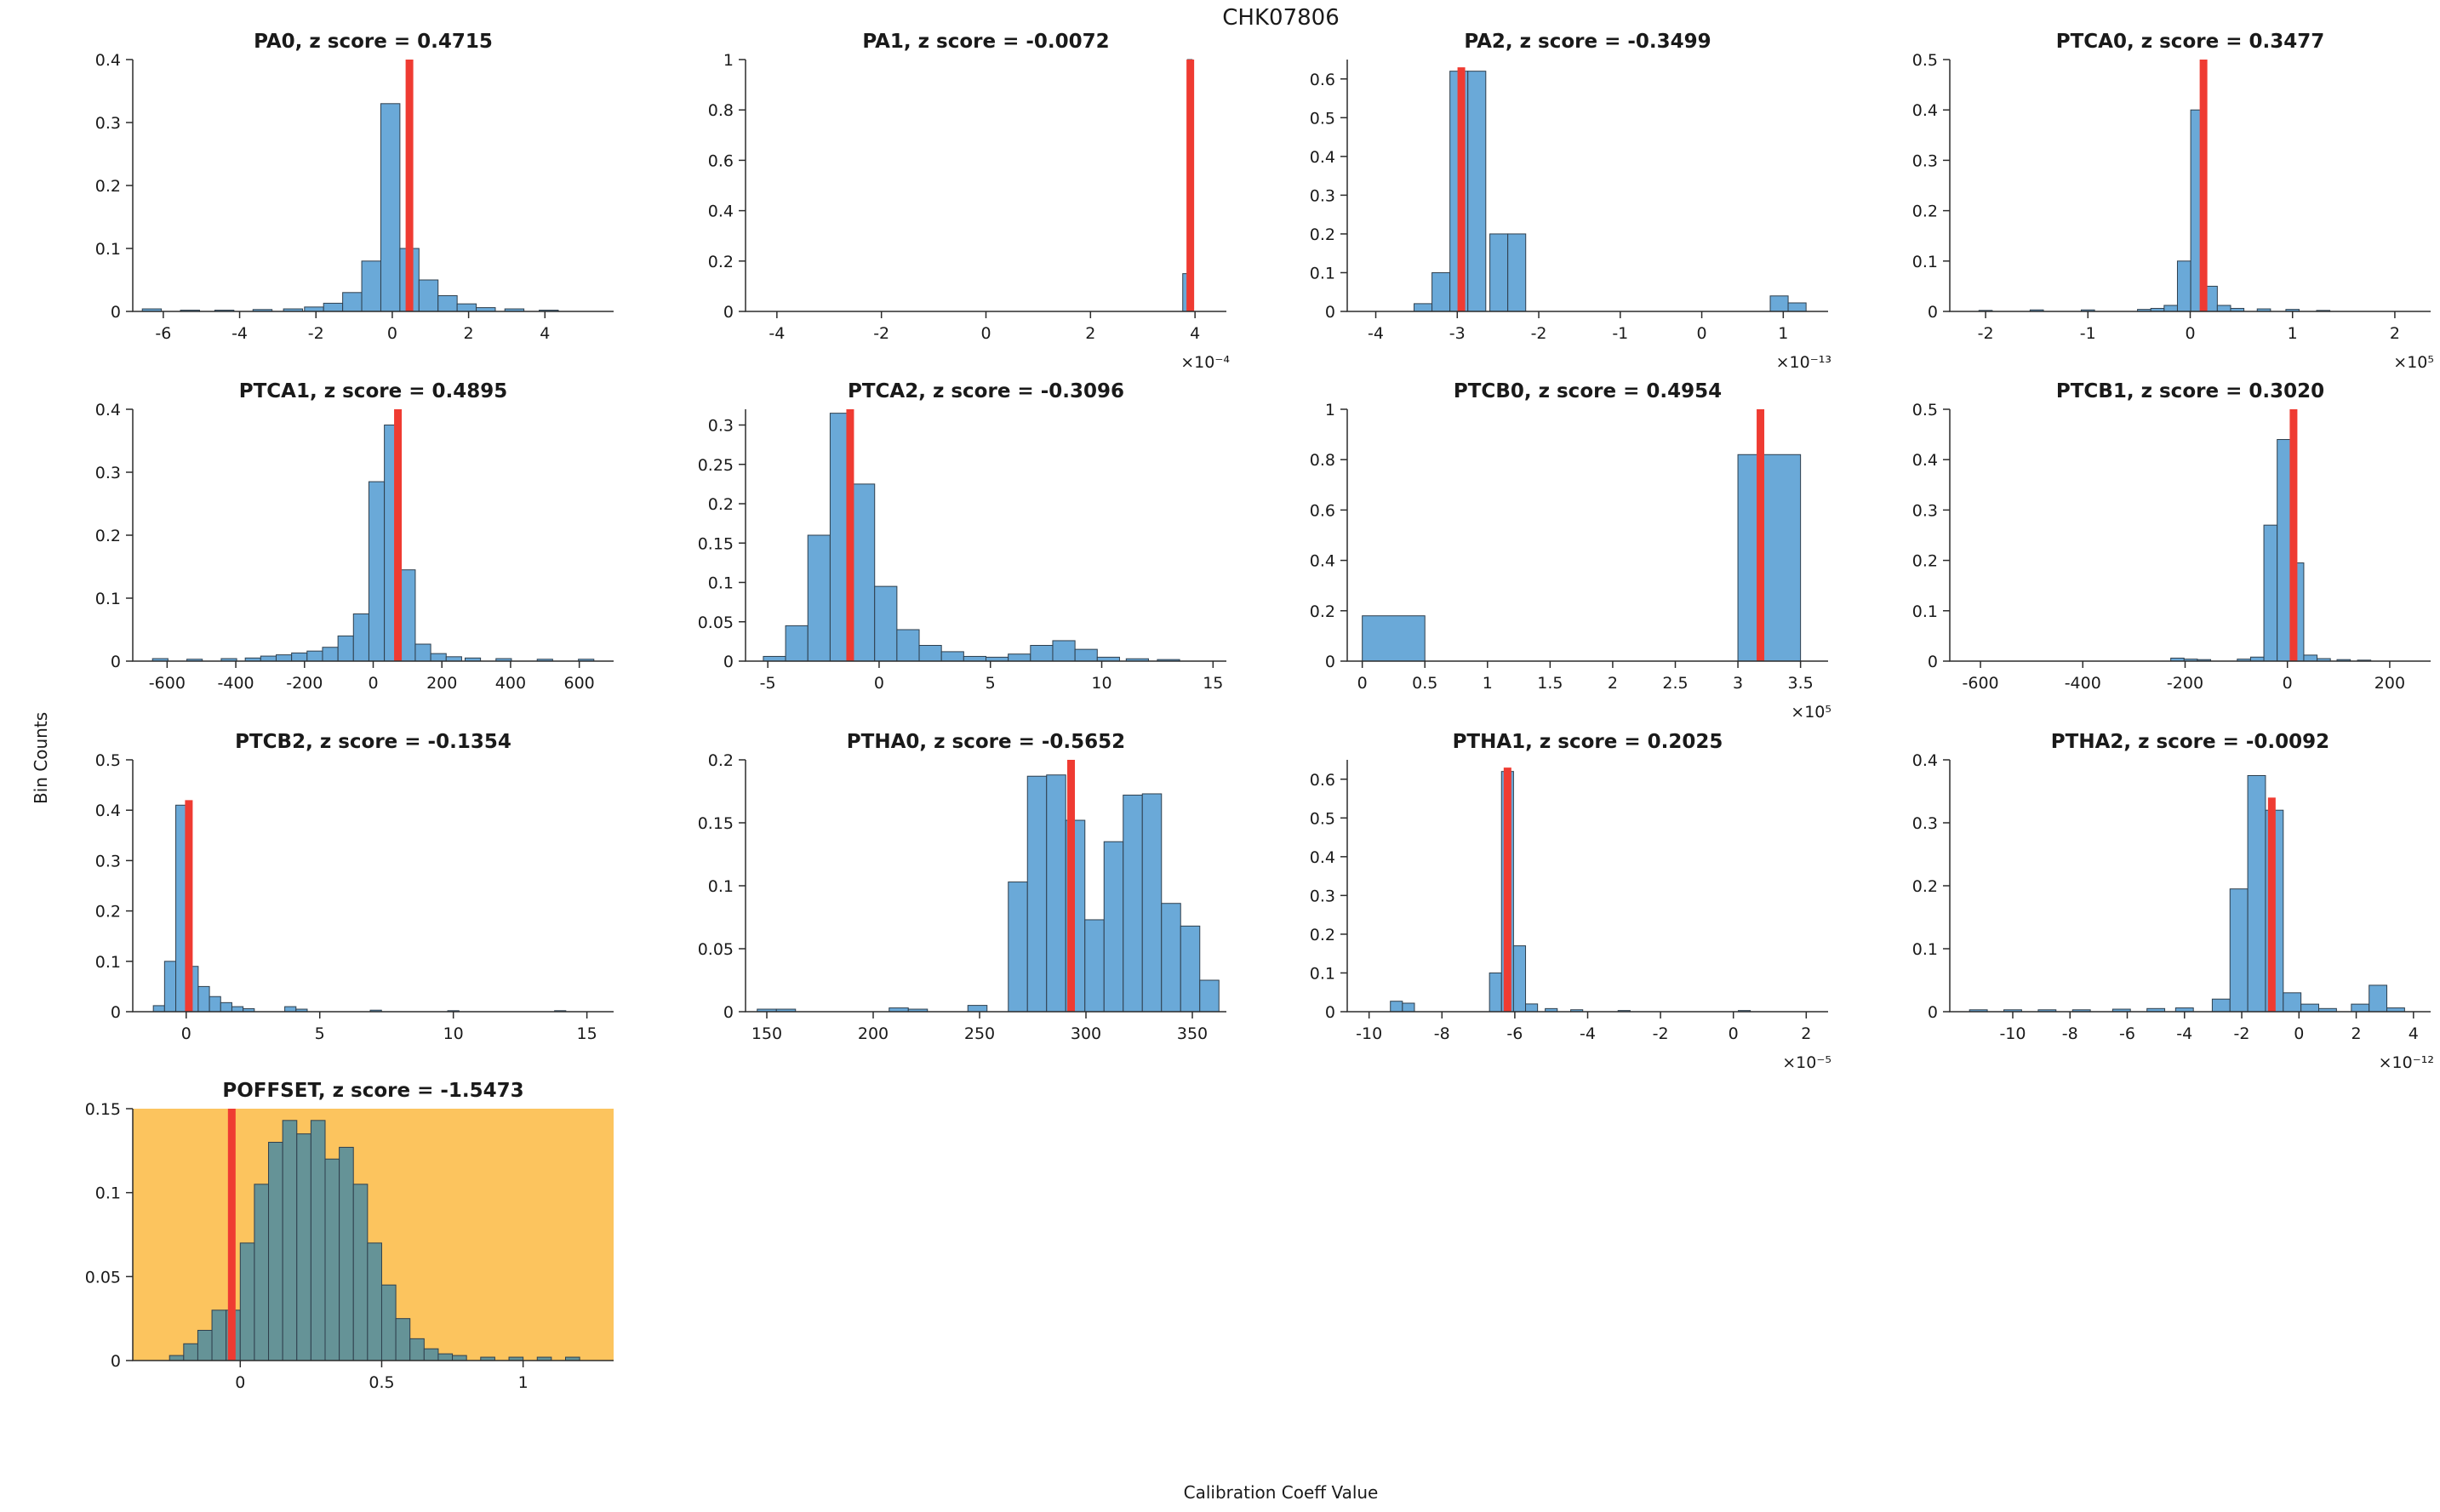 Image resolution: width=2440 pixels, height=1512 pixels. Describe the element at coordinates (1322, 460) in the screenshot. I see `y-tick-label: 0.8` at that location.